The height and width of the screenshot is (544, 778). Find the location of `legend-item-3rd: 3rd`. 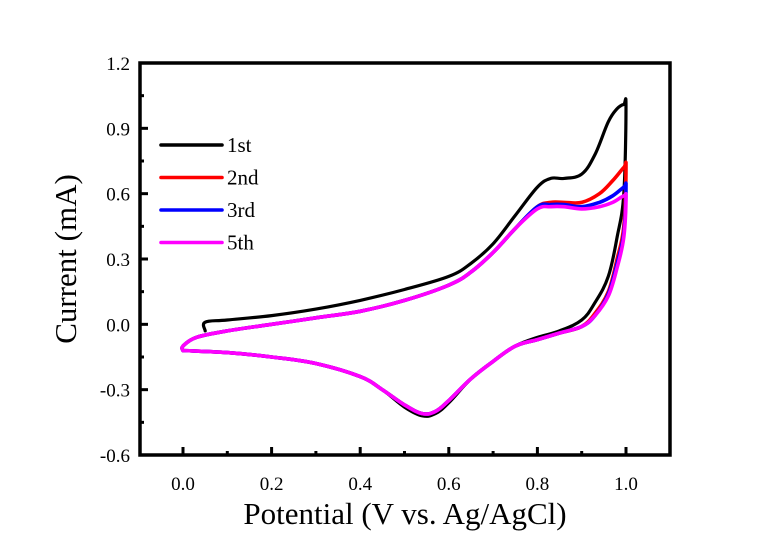

legend-item-3rd: 3rd is located at coordinates (207, 210).